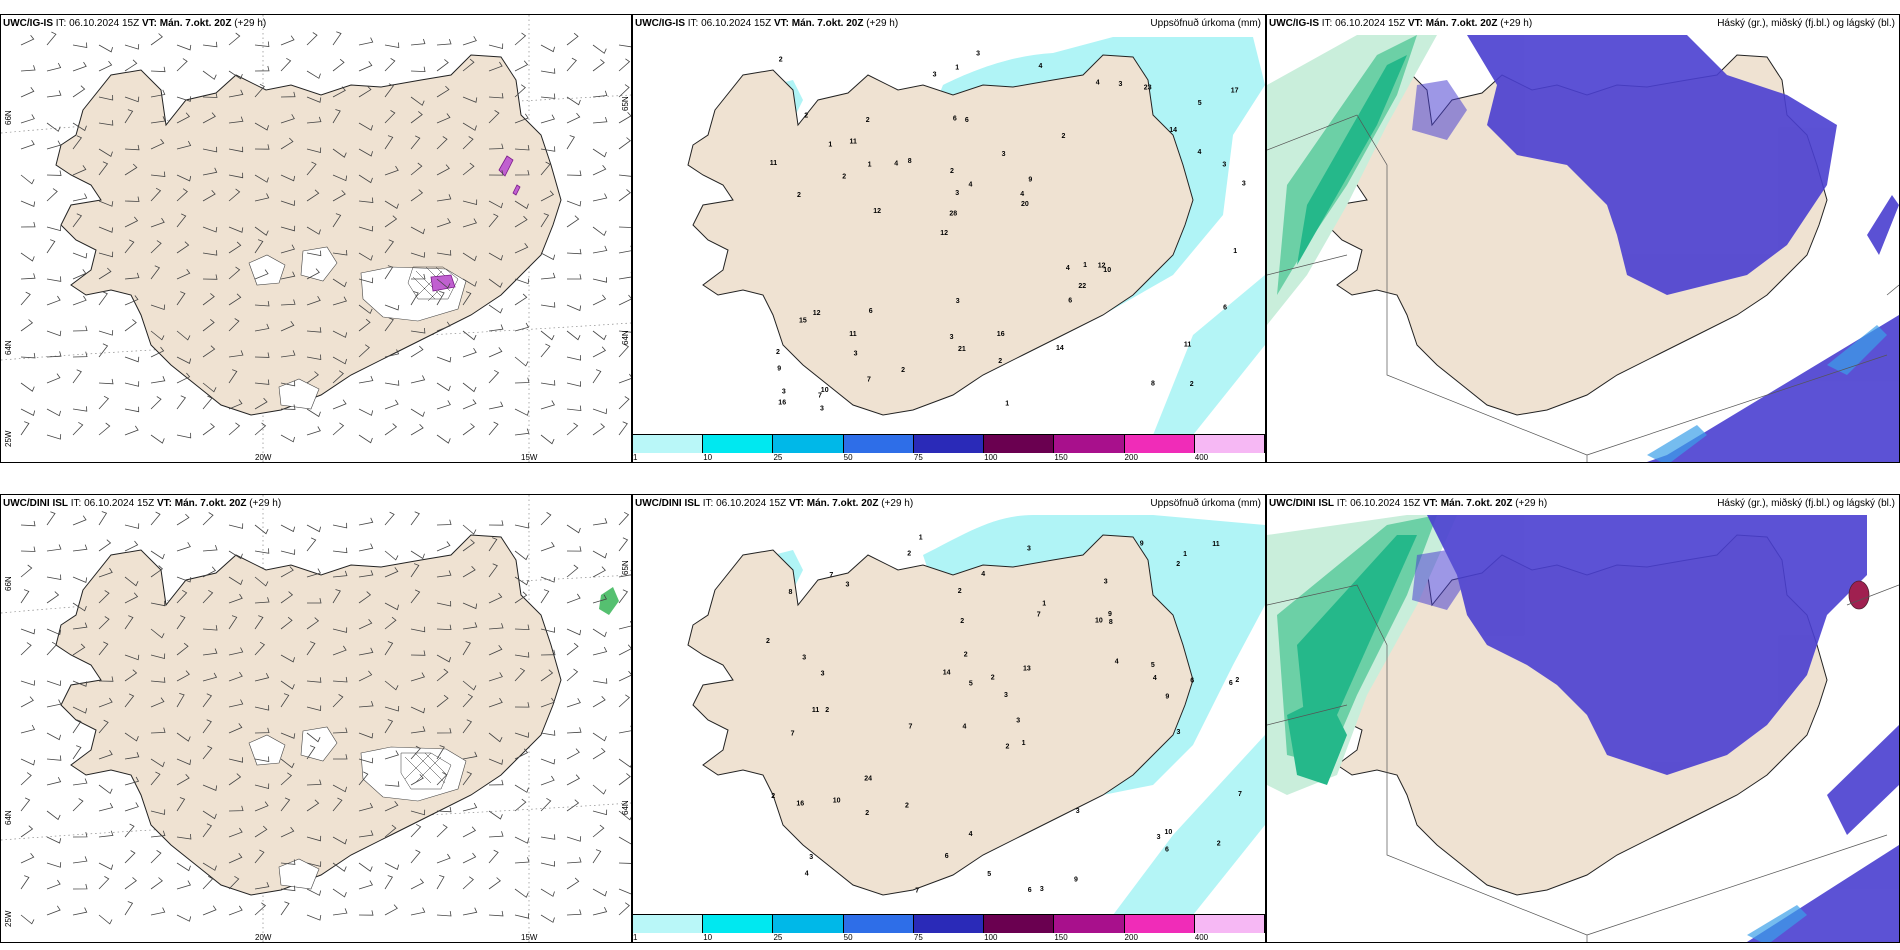 The image size is (1900, 950). I want to click on lat-label-66n: 66N, so click(8, 117).